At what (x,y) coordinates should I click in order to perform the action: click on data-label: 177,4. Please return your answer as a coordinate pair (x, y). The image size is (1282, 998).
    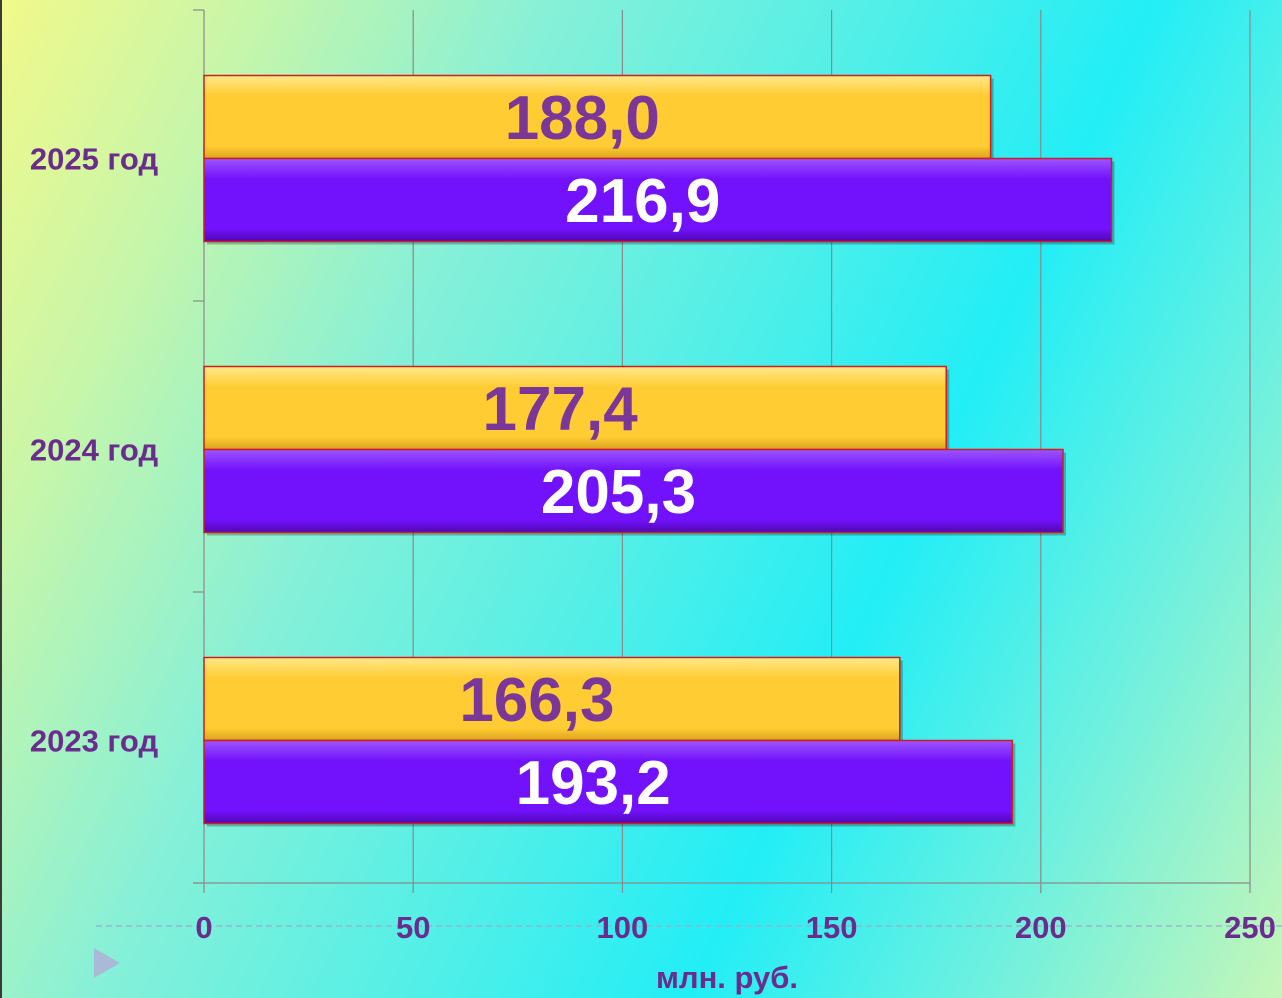
    Looking at the image, I should click on (561, 409).